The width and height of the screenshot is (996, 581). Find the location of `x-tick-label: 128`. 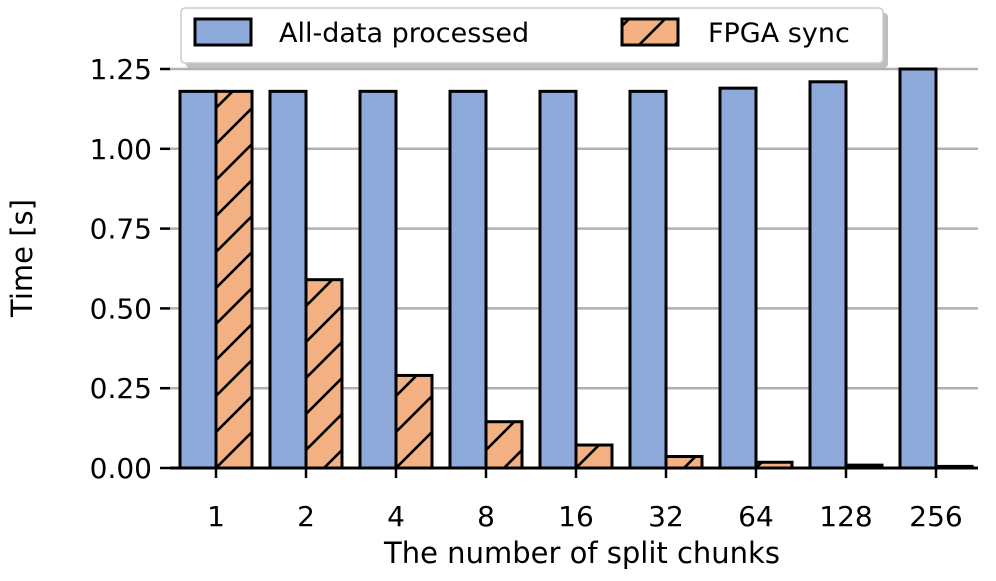

x-tick-label: 128 is located at coordinates (845, 516).